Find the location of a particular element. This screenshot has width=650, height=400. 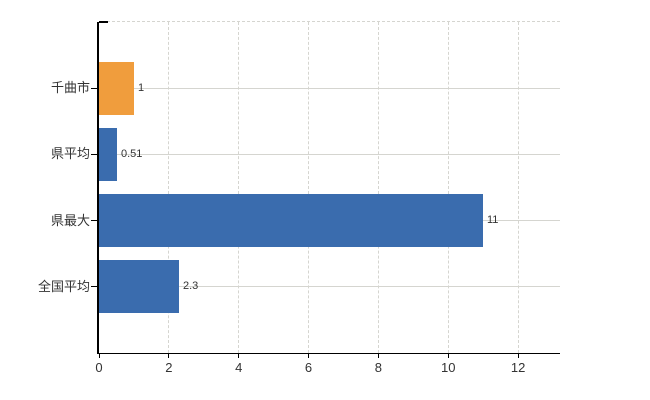

x-tick-label: 8 is located at coordinates (378, 367).